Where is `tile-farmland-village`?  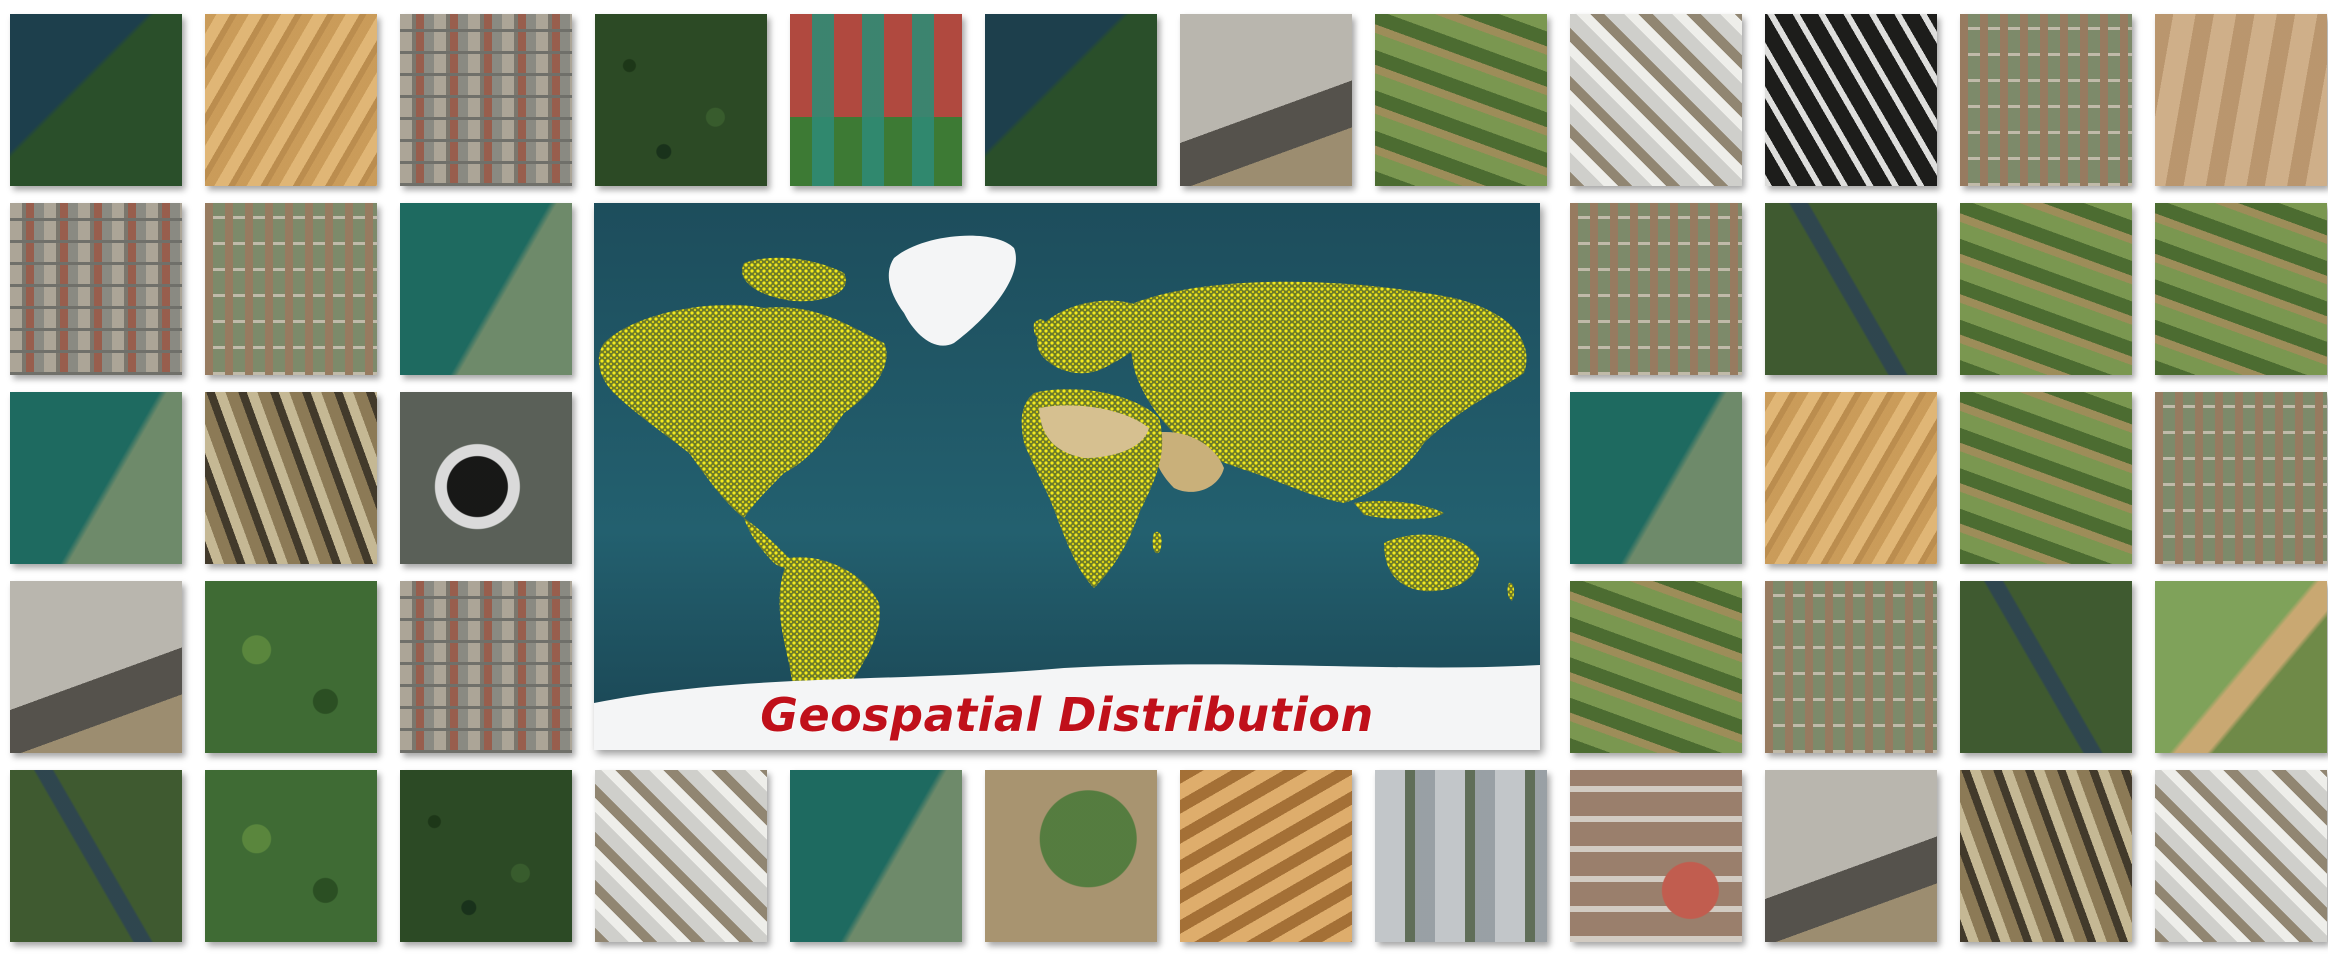
tile-farmland-village is located at coordinates (1461, 100).